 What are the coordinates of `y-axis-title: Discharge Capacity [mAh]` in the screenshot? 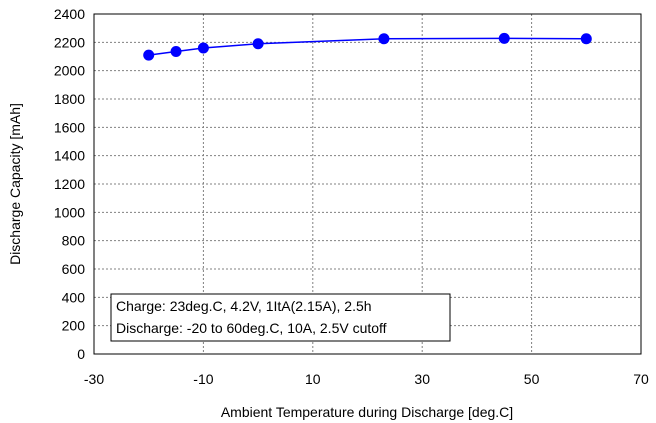 It's located at (15, 184).